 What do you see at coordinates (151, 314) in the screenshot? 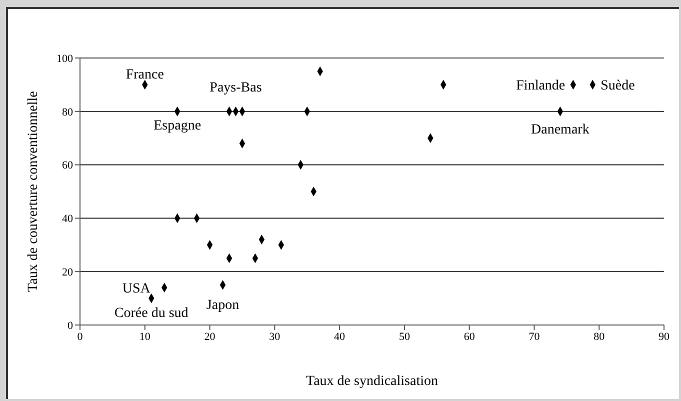
I see `annotation: Corée du sud` at bounding box center [151, 314].